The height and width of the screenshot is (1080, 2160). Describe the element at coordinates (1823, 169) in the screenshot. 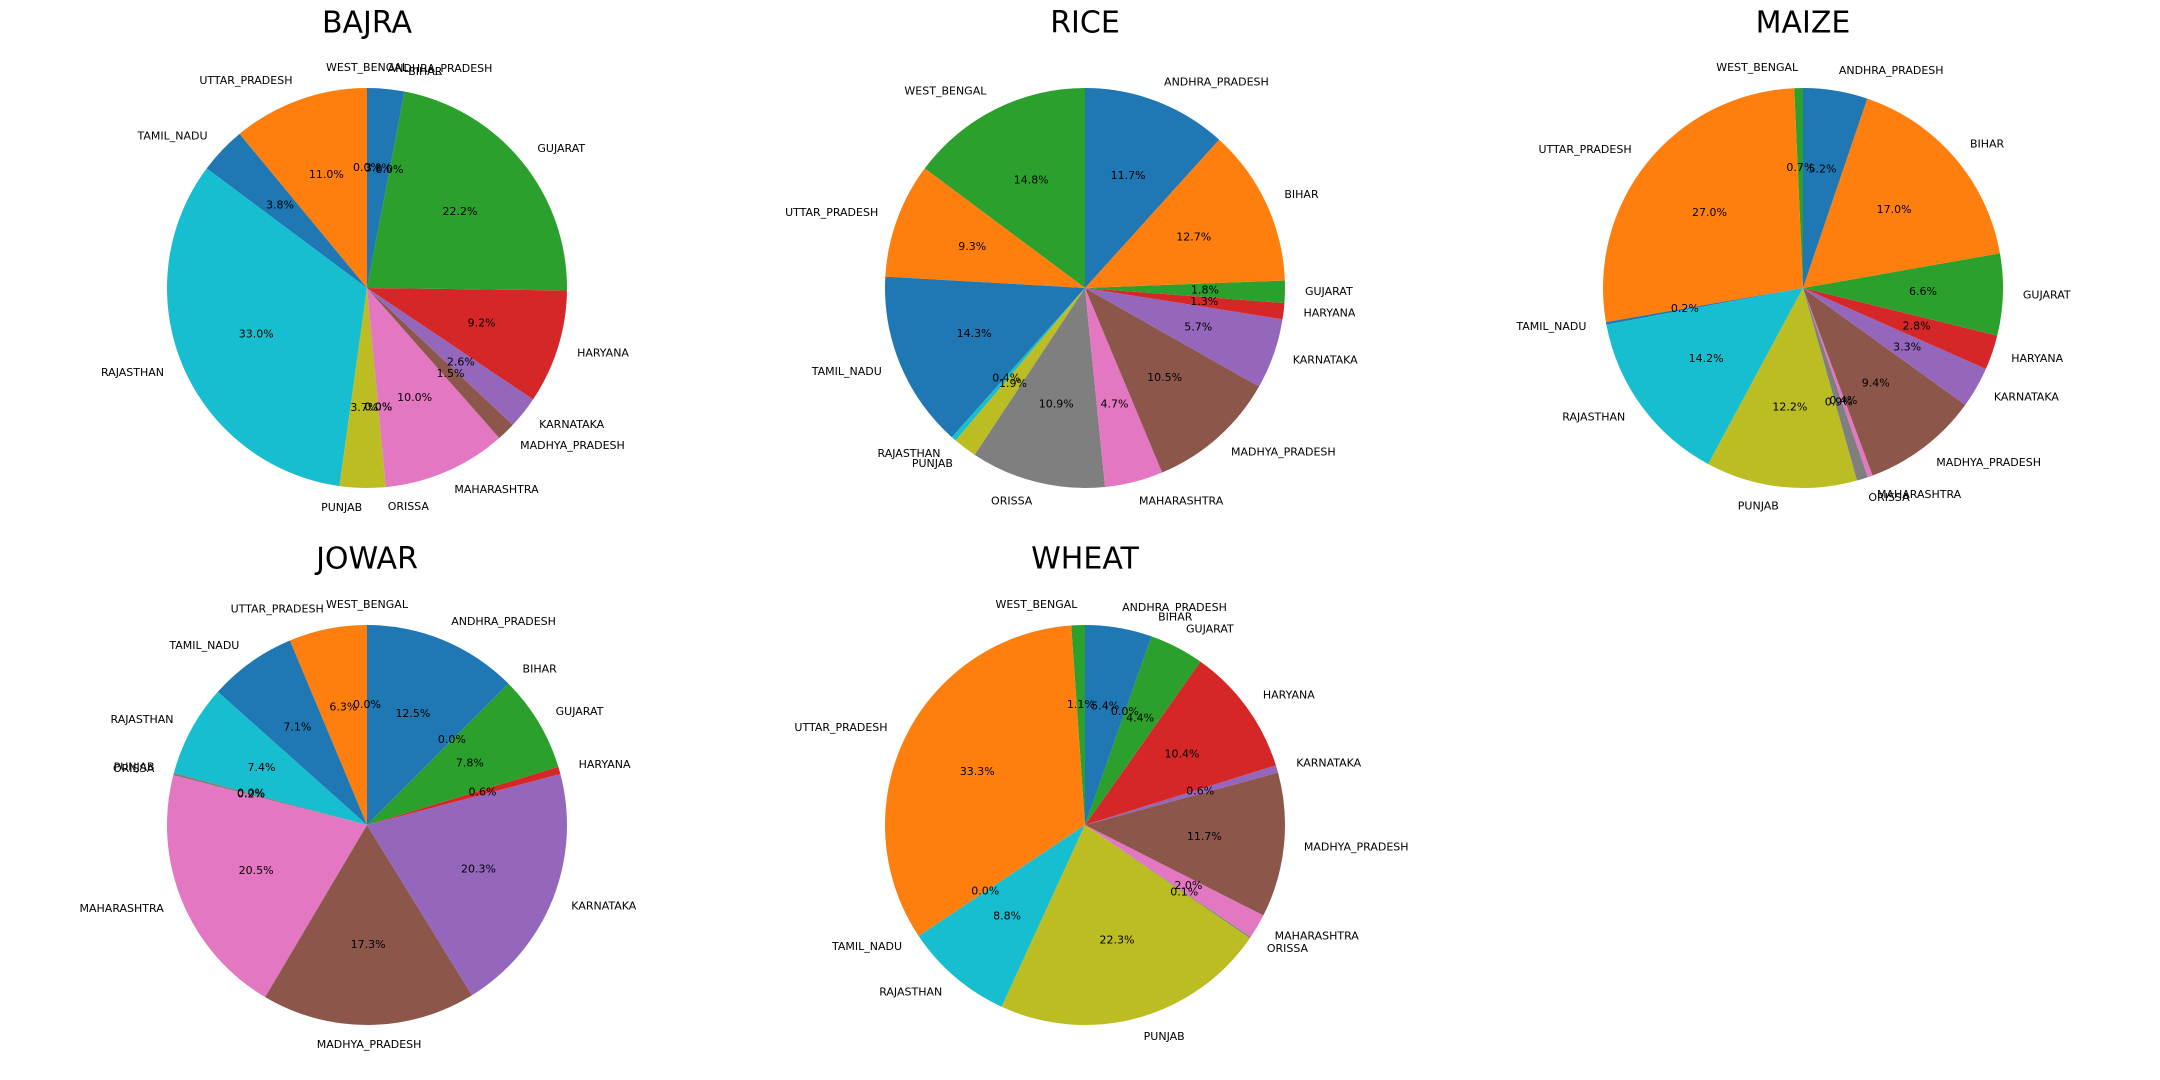

I see `slice-percent-label: 5.2%` at that location.